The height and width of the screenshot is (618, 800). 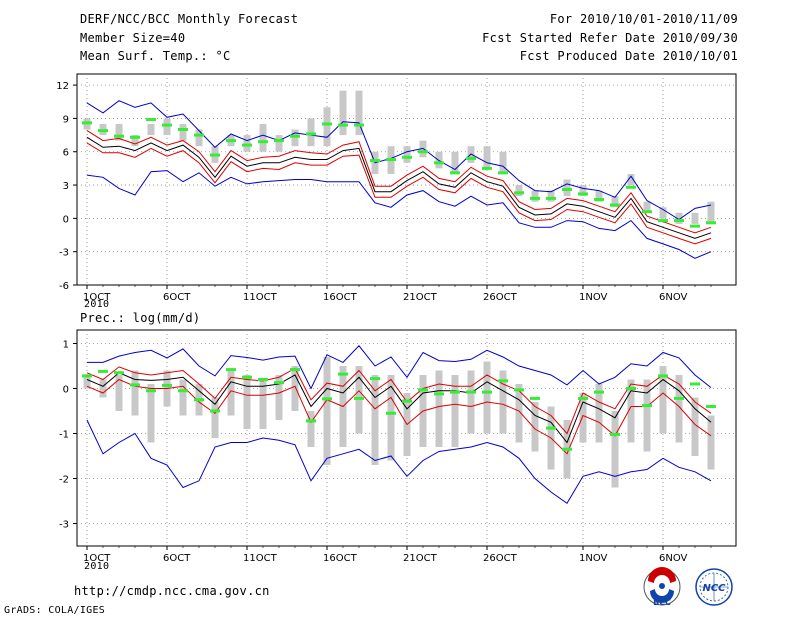 What do you see at coordinates (64, 435) in the screenshot?
I see `y-tick-label: -1` at bounding box center [64, 435].